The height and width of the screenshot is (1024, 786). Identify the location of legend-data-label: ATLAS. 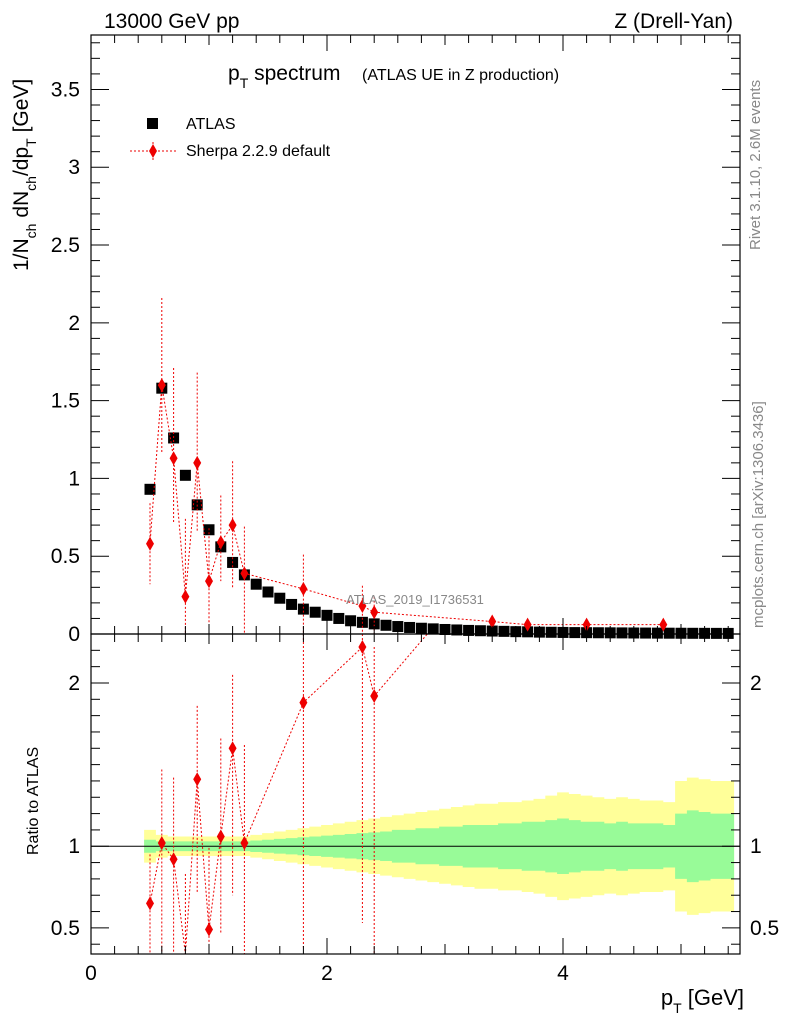
(211, 124).